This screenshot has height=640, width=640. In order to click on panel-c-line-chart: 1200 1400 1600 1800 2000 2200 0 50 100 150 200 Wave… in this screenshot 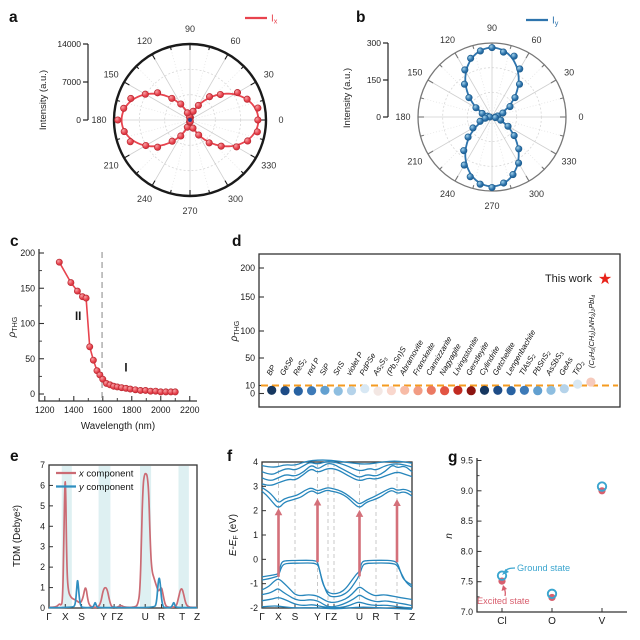, I will do `click(103, 340)`.